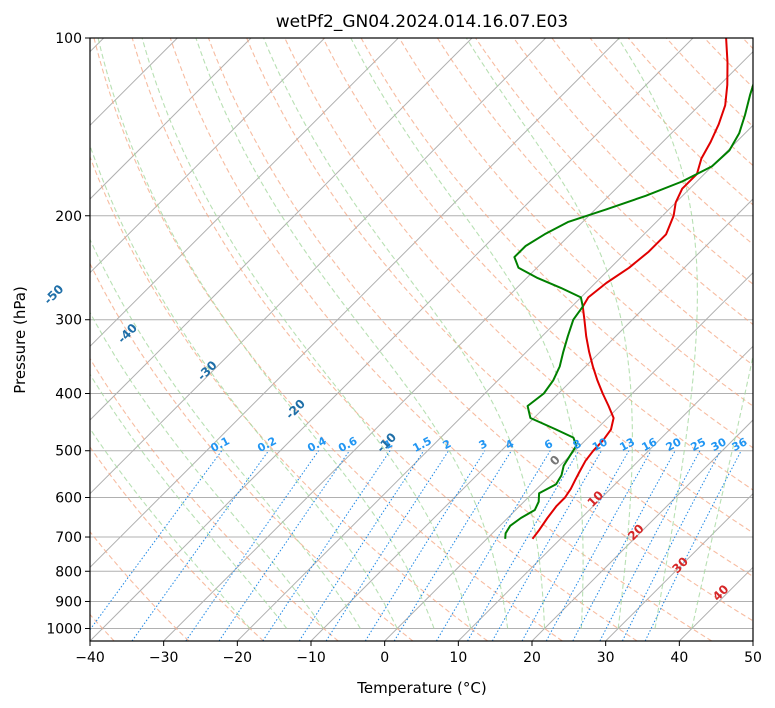  Describe the element at coordinates (596, 499) in the screenshot. I see `moist-adiabat-label: 10` at that location.